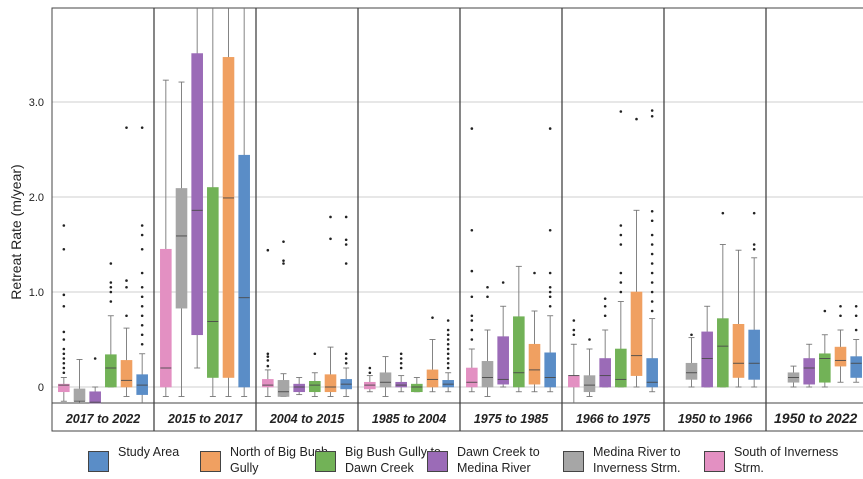 The image size is (863, 479). Describe the element at coordinates (613, 419) in the screenshot. I see `period-label: 1966 to 1975` at that location.